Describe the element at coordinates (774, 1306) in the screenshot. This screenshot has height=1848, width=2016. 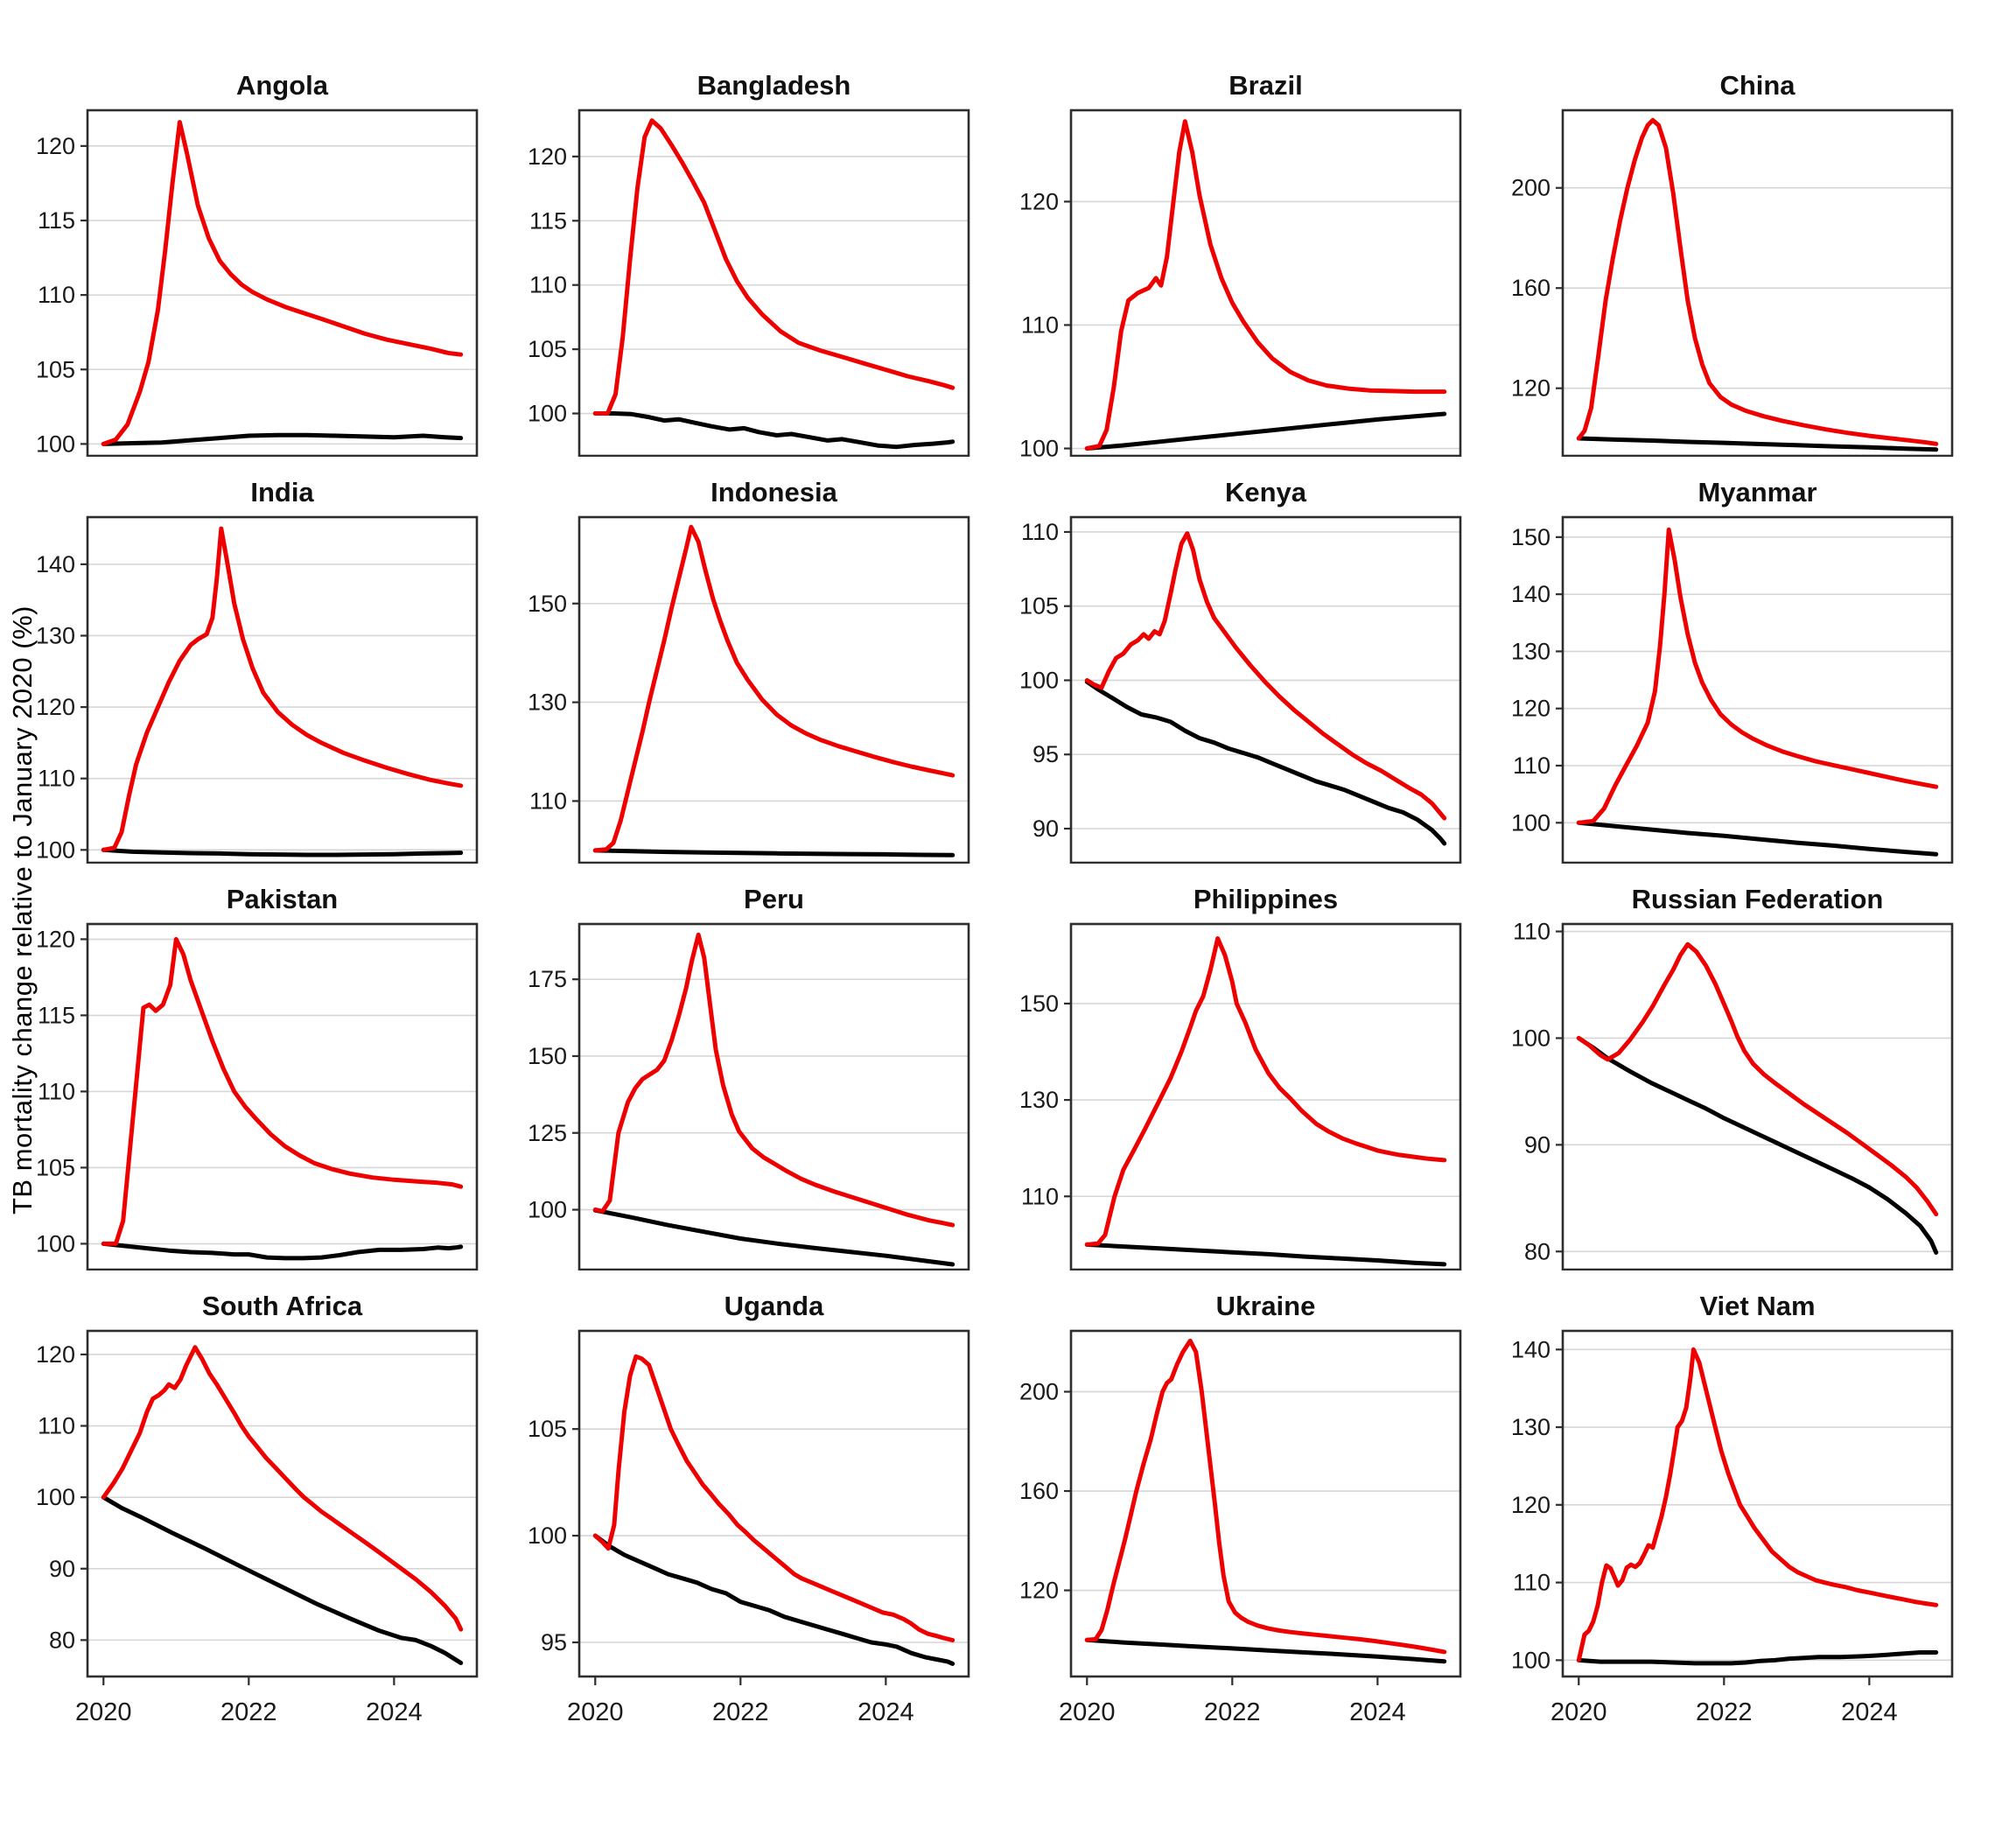
I see `panel-title: Uganda` at that location.